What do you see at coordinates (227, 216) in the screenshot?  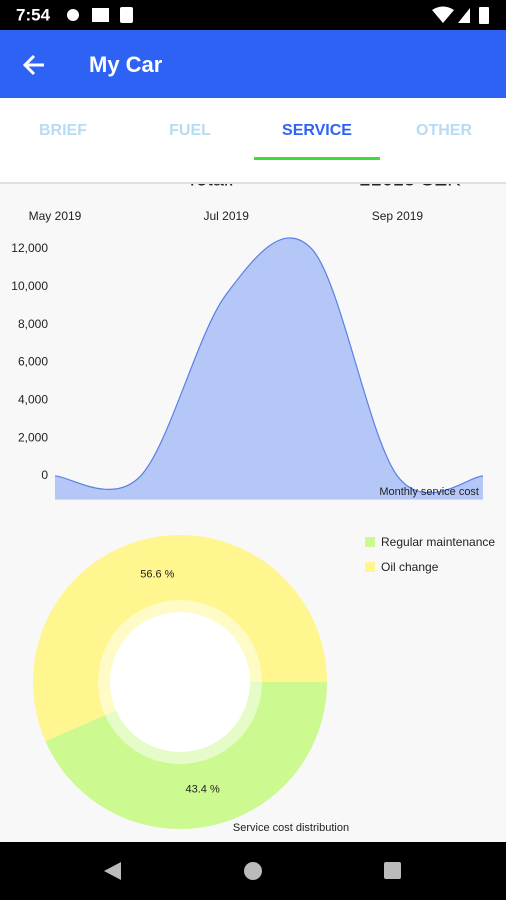 I see `x-tick-label: Jul 2019` at bounding box center [227, 216].